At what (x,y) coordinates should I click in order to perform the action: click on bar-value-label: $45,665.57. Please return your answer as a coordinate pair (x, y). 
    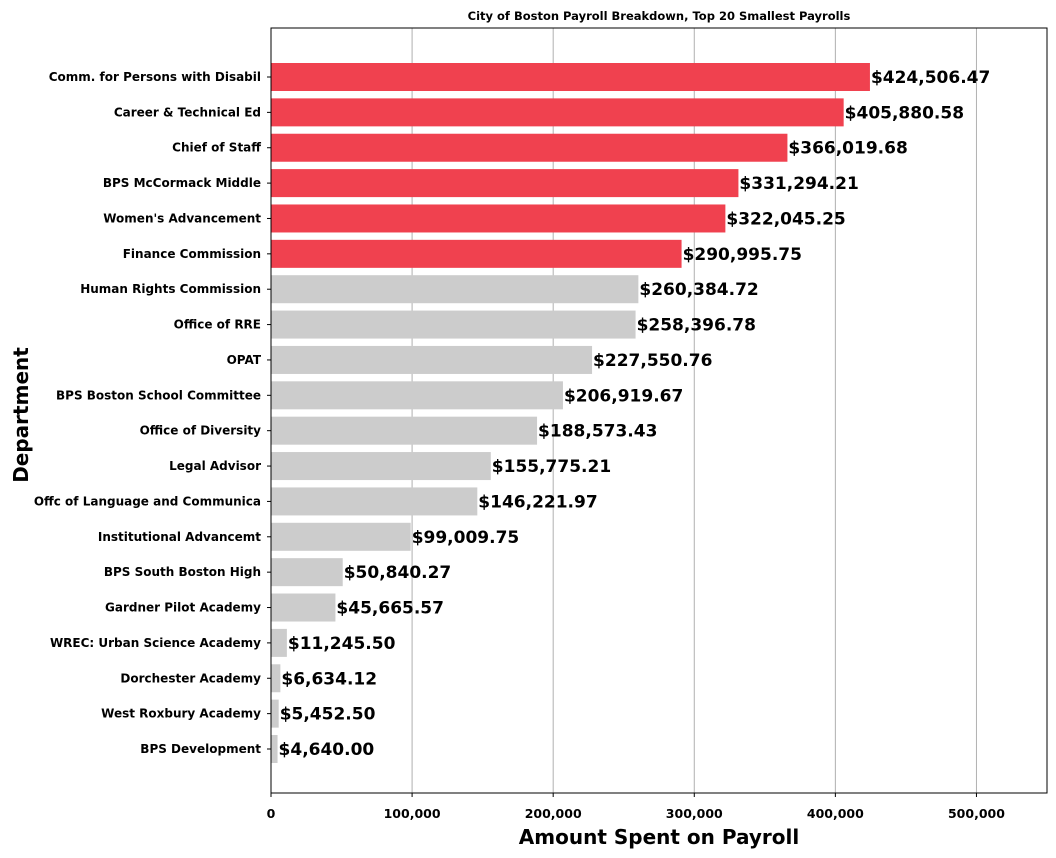
    Looking at the image, I should click on (390, 609).